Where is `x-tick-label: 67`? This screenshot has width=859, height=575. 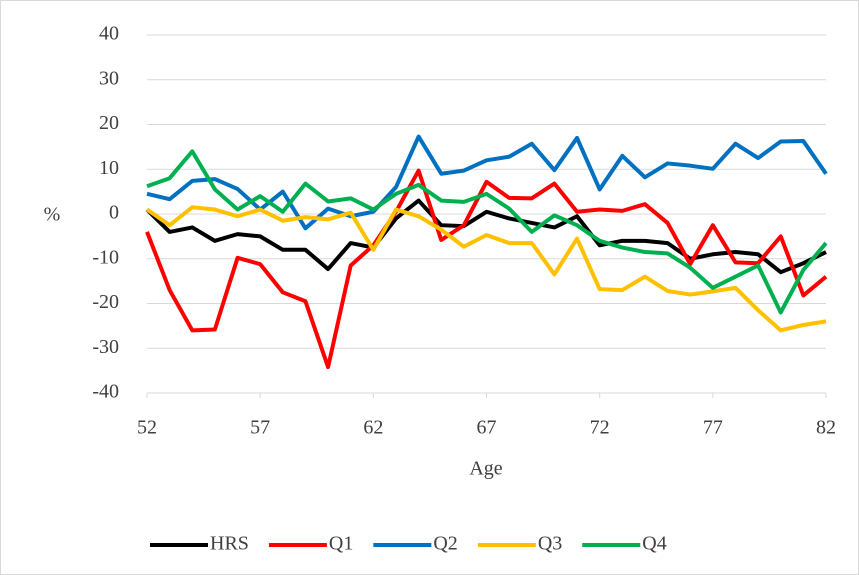 x-tick-label: 67 is located at coordinates (487, 428).